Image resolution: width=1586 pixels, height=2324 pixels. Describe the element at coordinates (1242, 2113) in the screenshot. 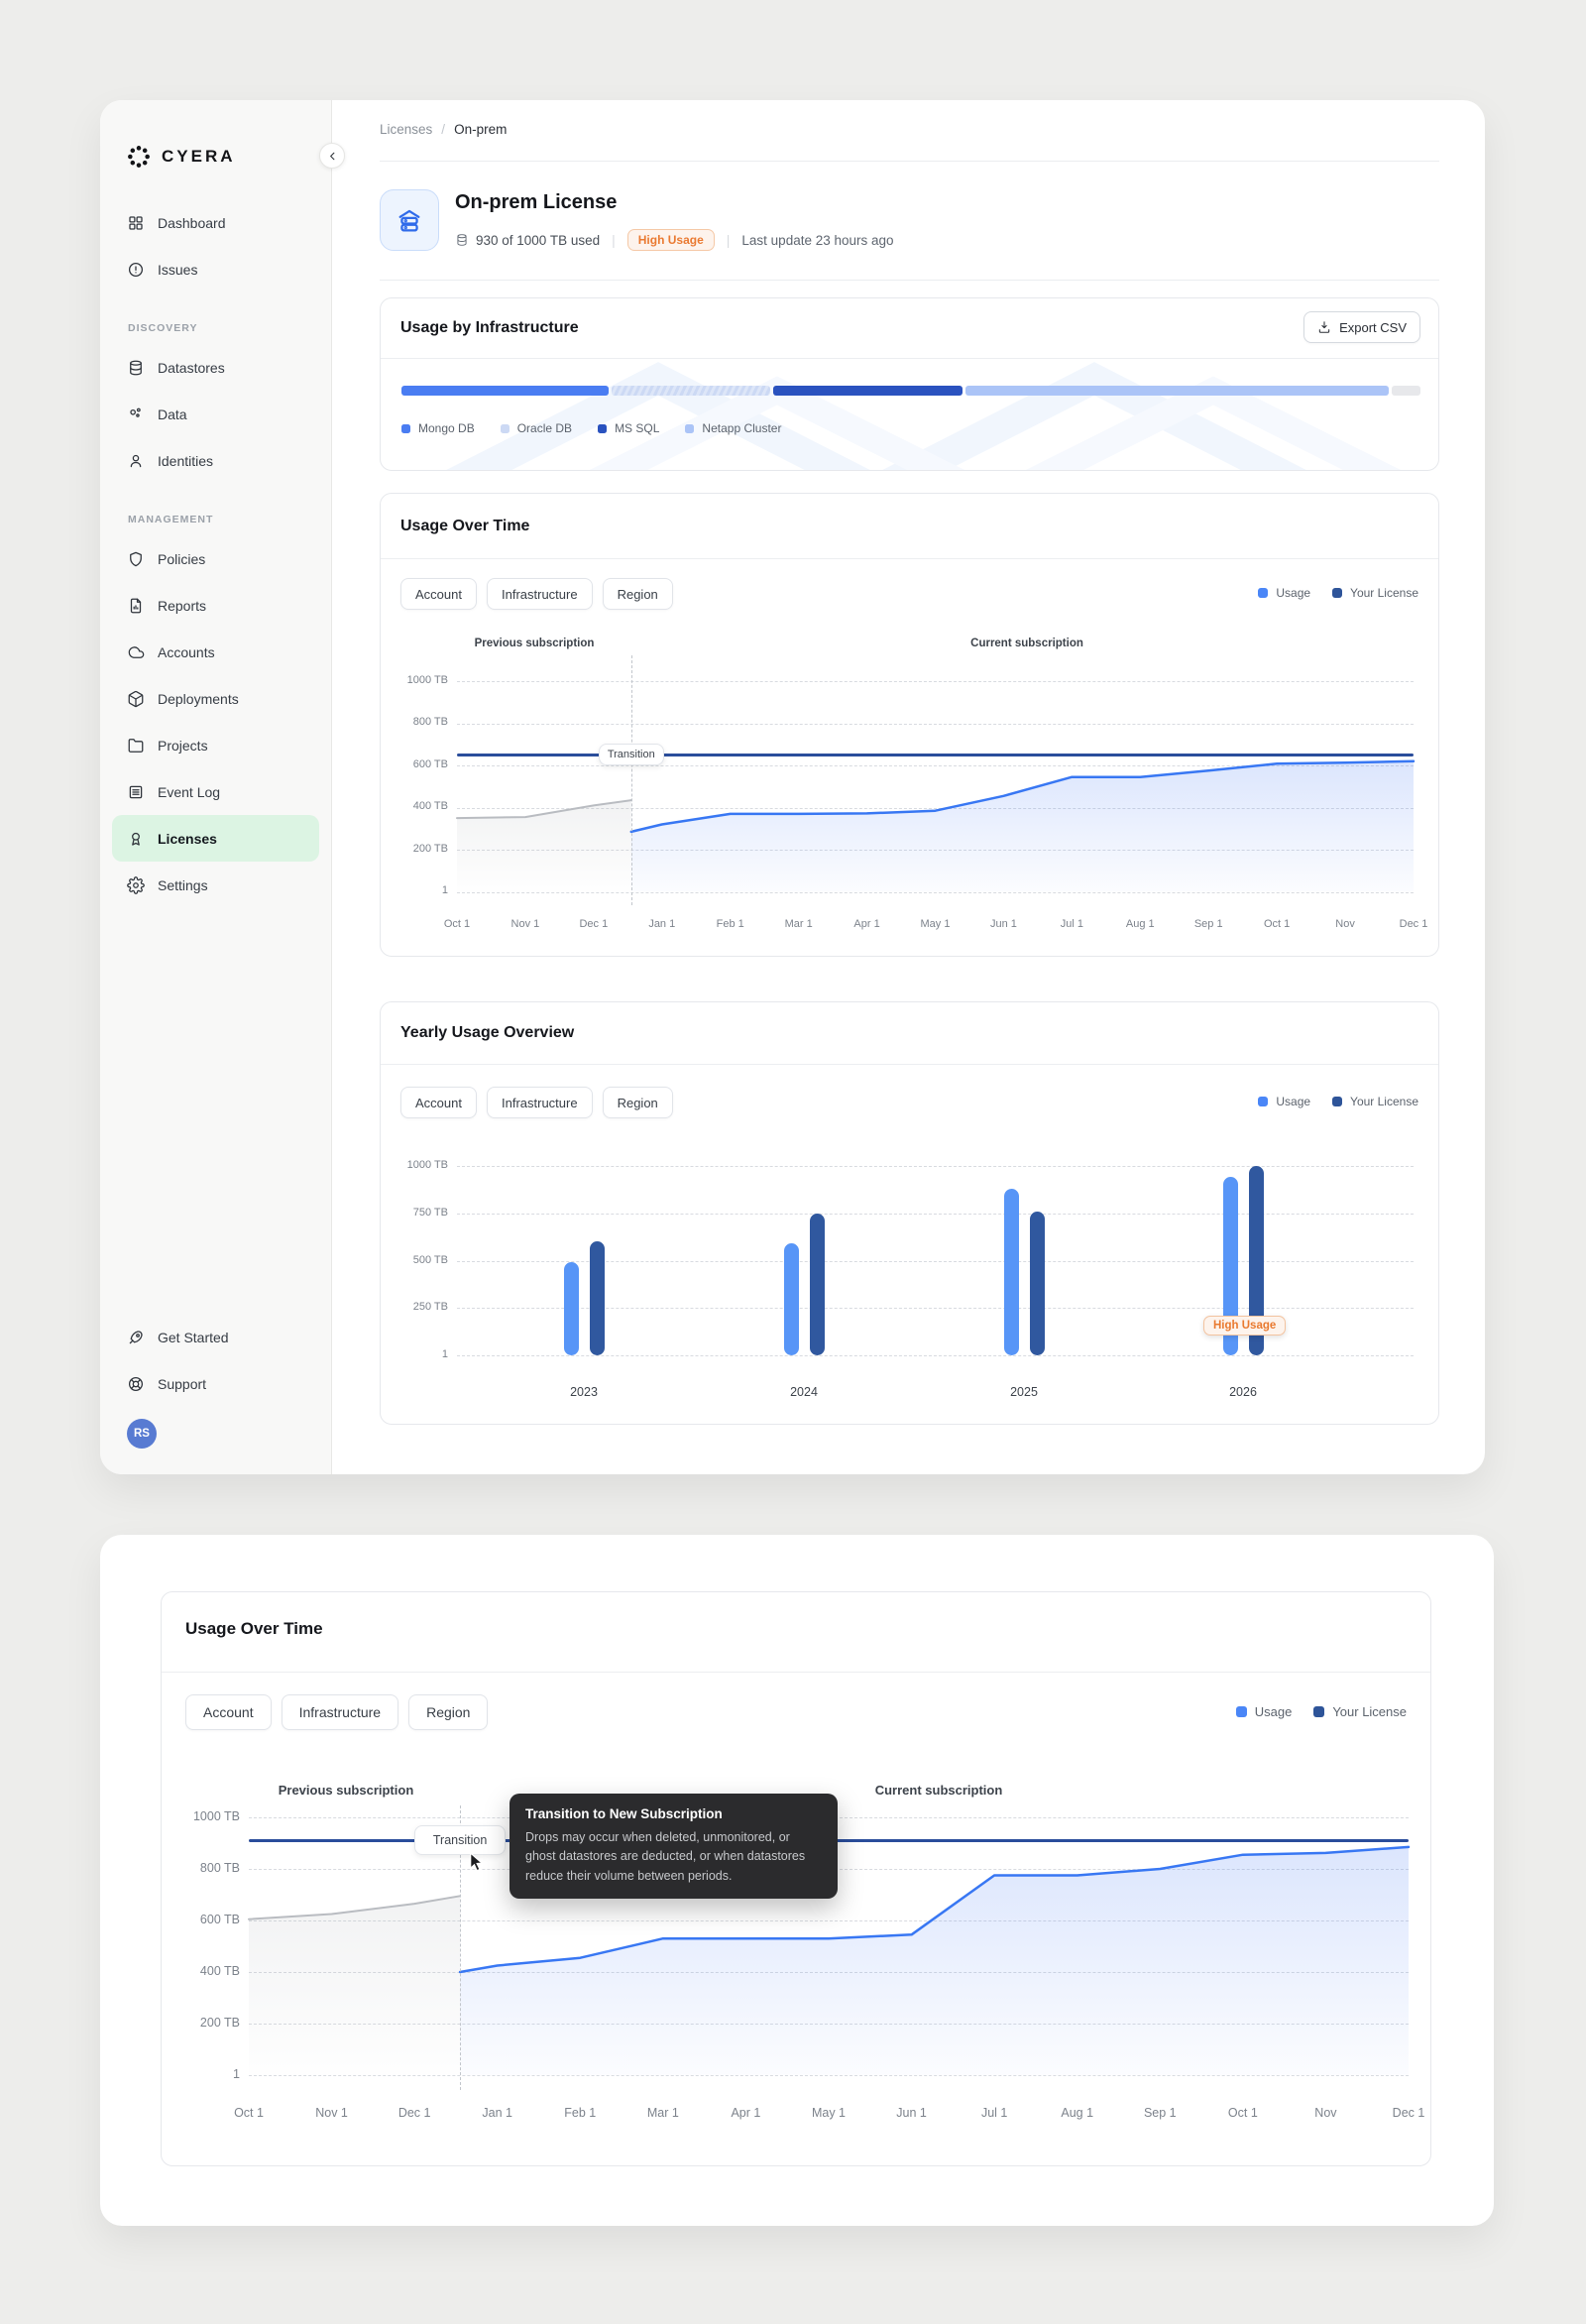

I see `x-axis-tick-label: Oct 1` at that location.